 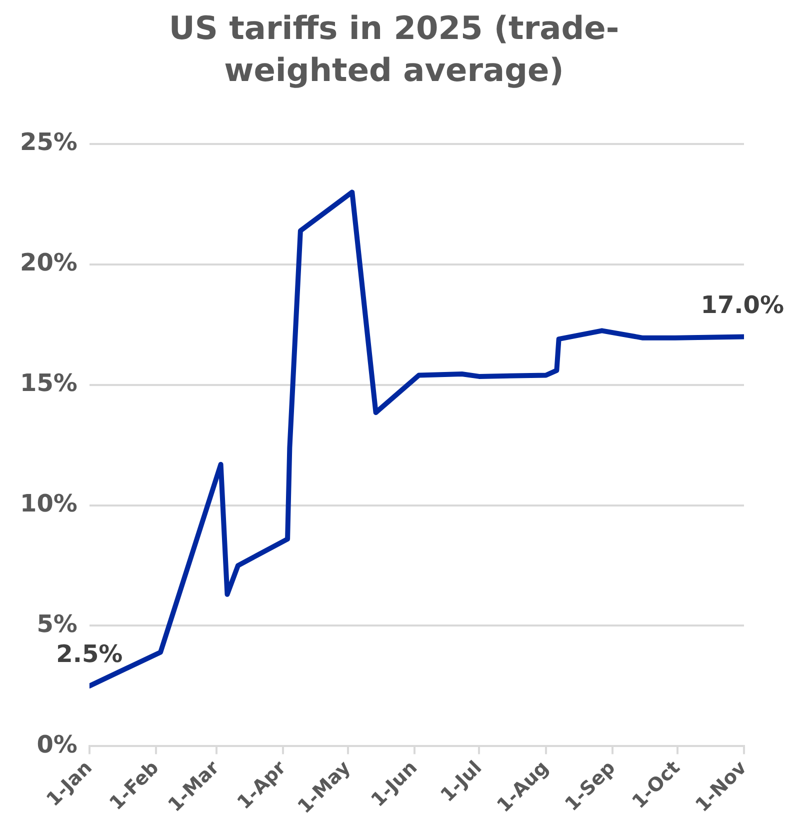 What do you see at coordinates (49, 383) in the screenshot?
I see `y-tick-label: 15%` at bounding box center [49, 383].